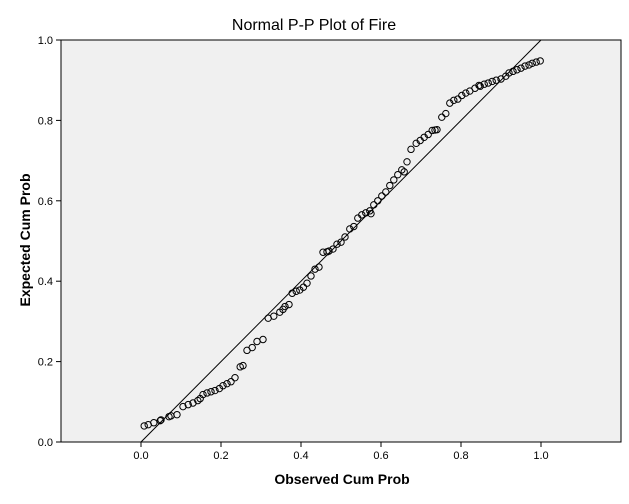  Describe the element at coordinates (45, 282) in the screenshot. I see `y-tick-label: 0.4` at that location.